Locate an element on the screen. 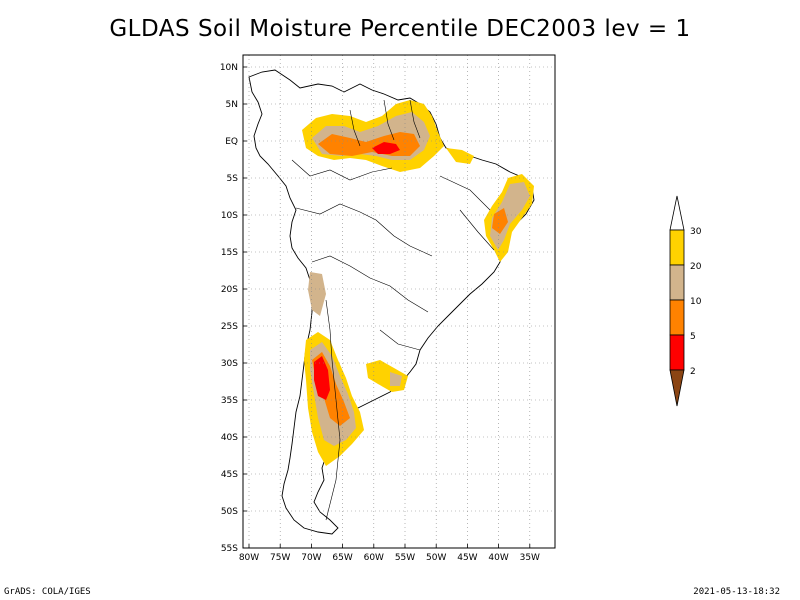 The width and height of the screenshot is (800, 600). shade-pampas-tan is located at coordinates (396, 379).